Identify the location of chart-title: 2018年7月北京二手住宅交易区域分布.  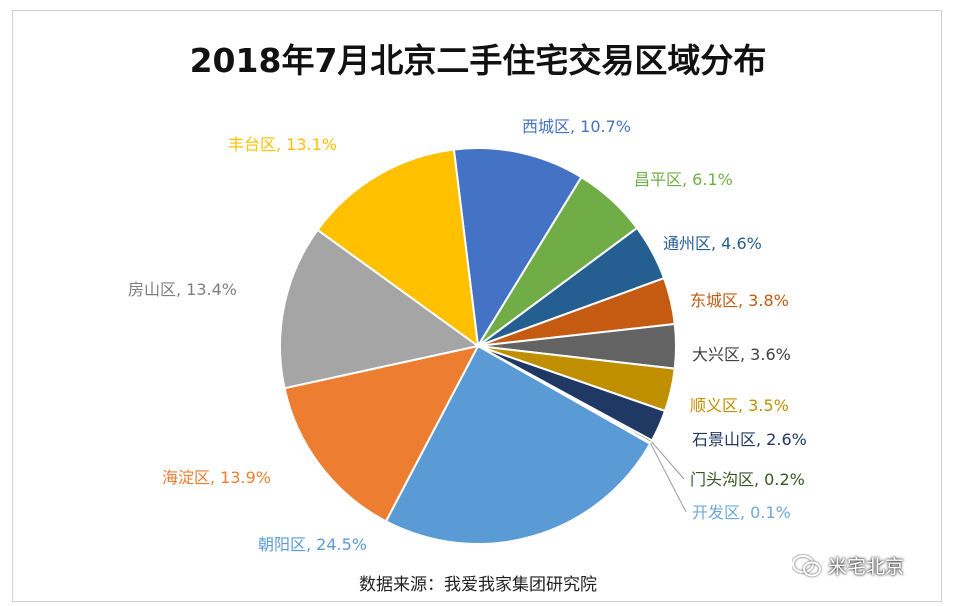
(478, 60).